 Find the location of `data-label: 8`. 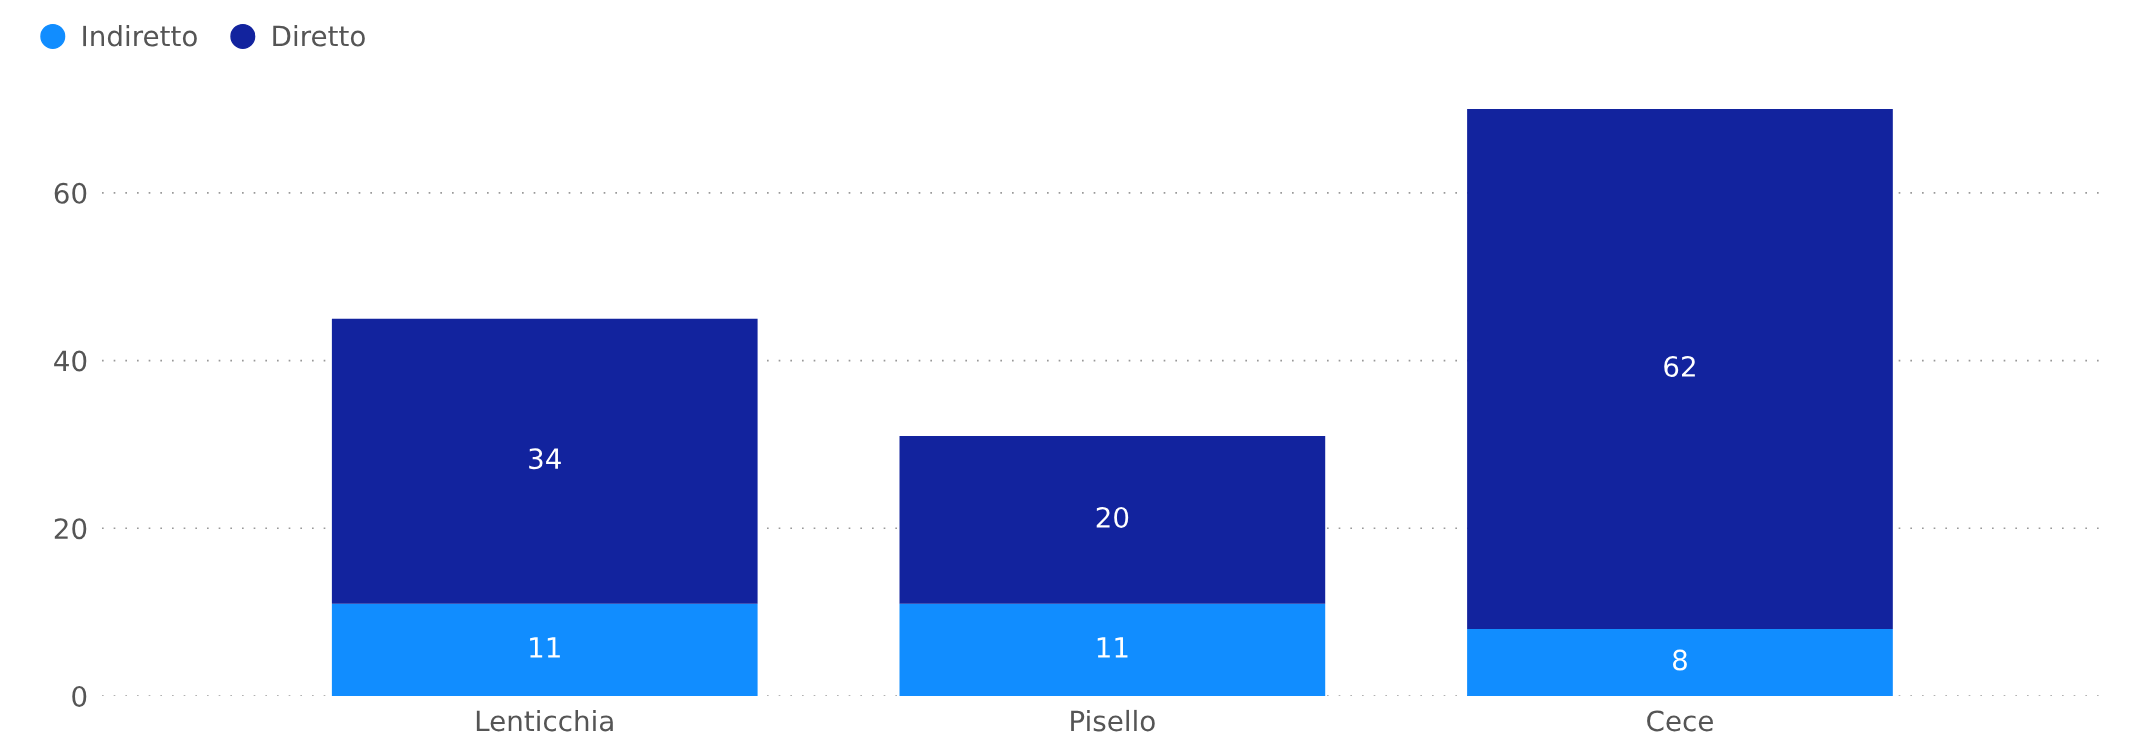

data-label: 8 is located at coordinates (1680, 660).